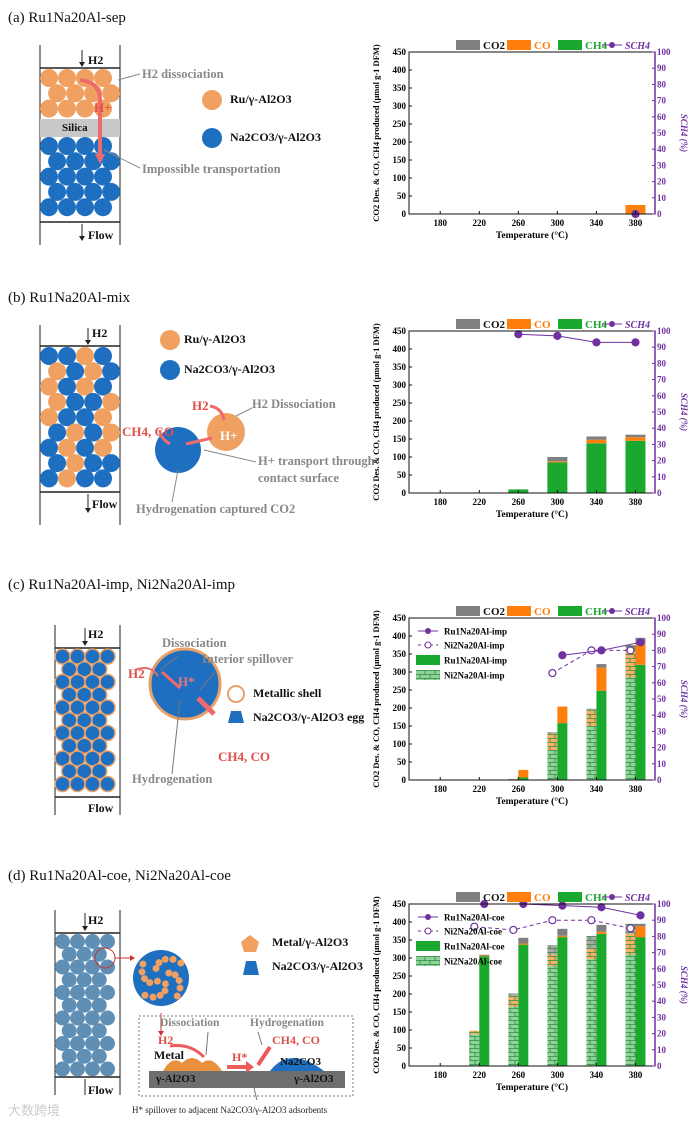  Describe the element at coordinates (400, 726) in the screenshot. I see `y-tick-label: 150` at that location.